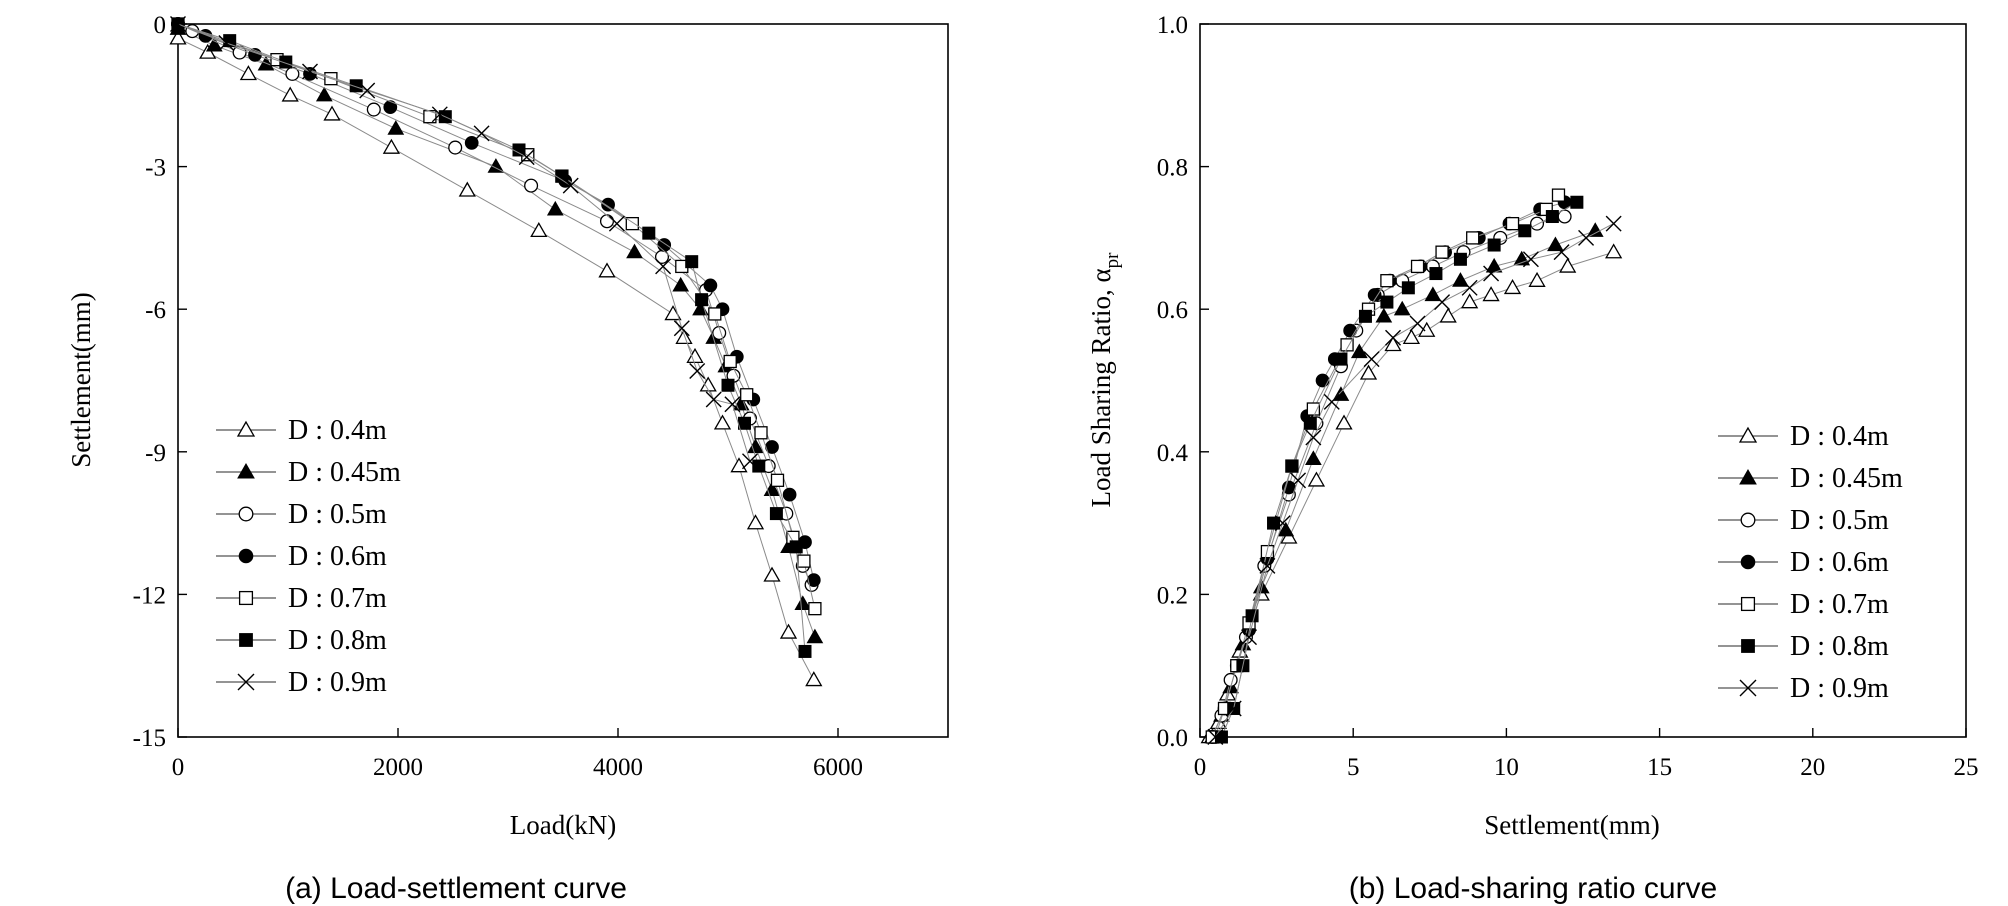  I want to click on y-tick-label: 1.0, so click(1172, 25).